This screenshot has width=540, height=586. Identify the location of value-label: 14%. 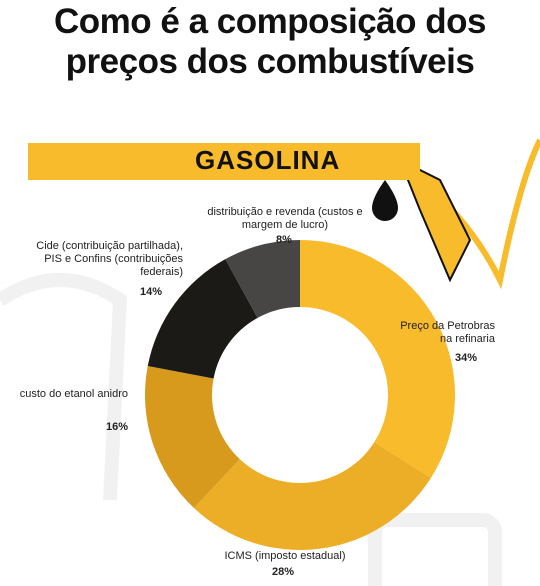
(151, 292).